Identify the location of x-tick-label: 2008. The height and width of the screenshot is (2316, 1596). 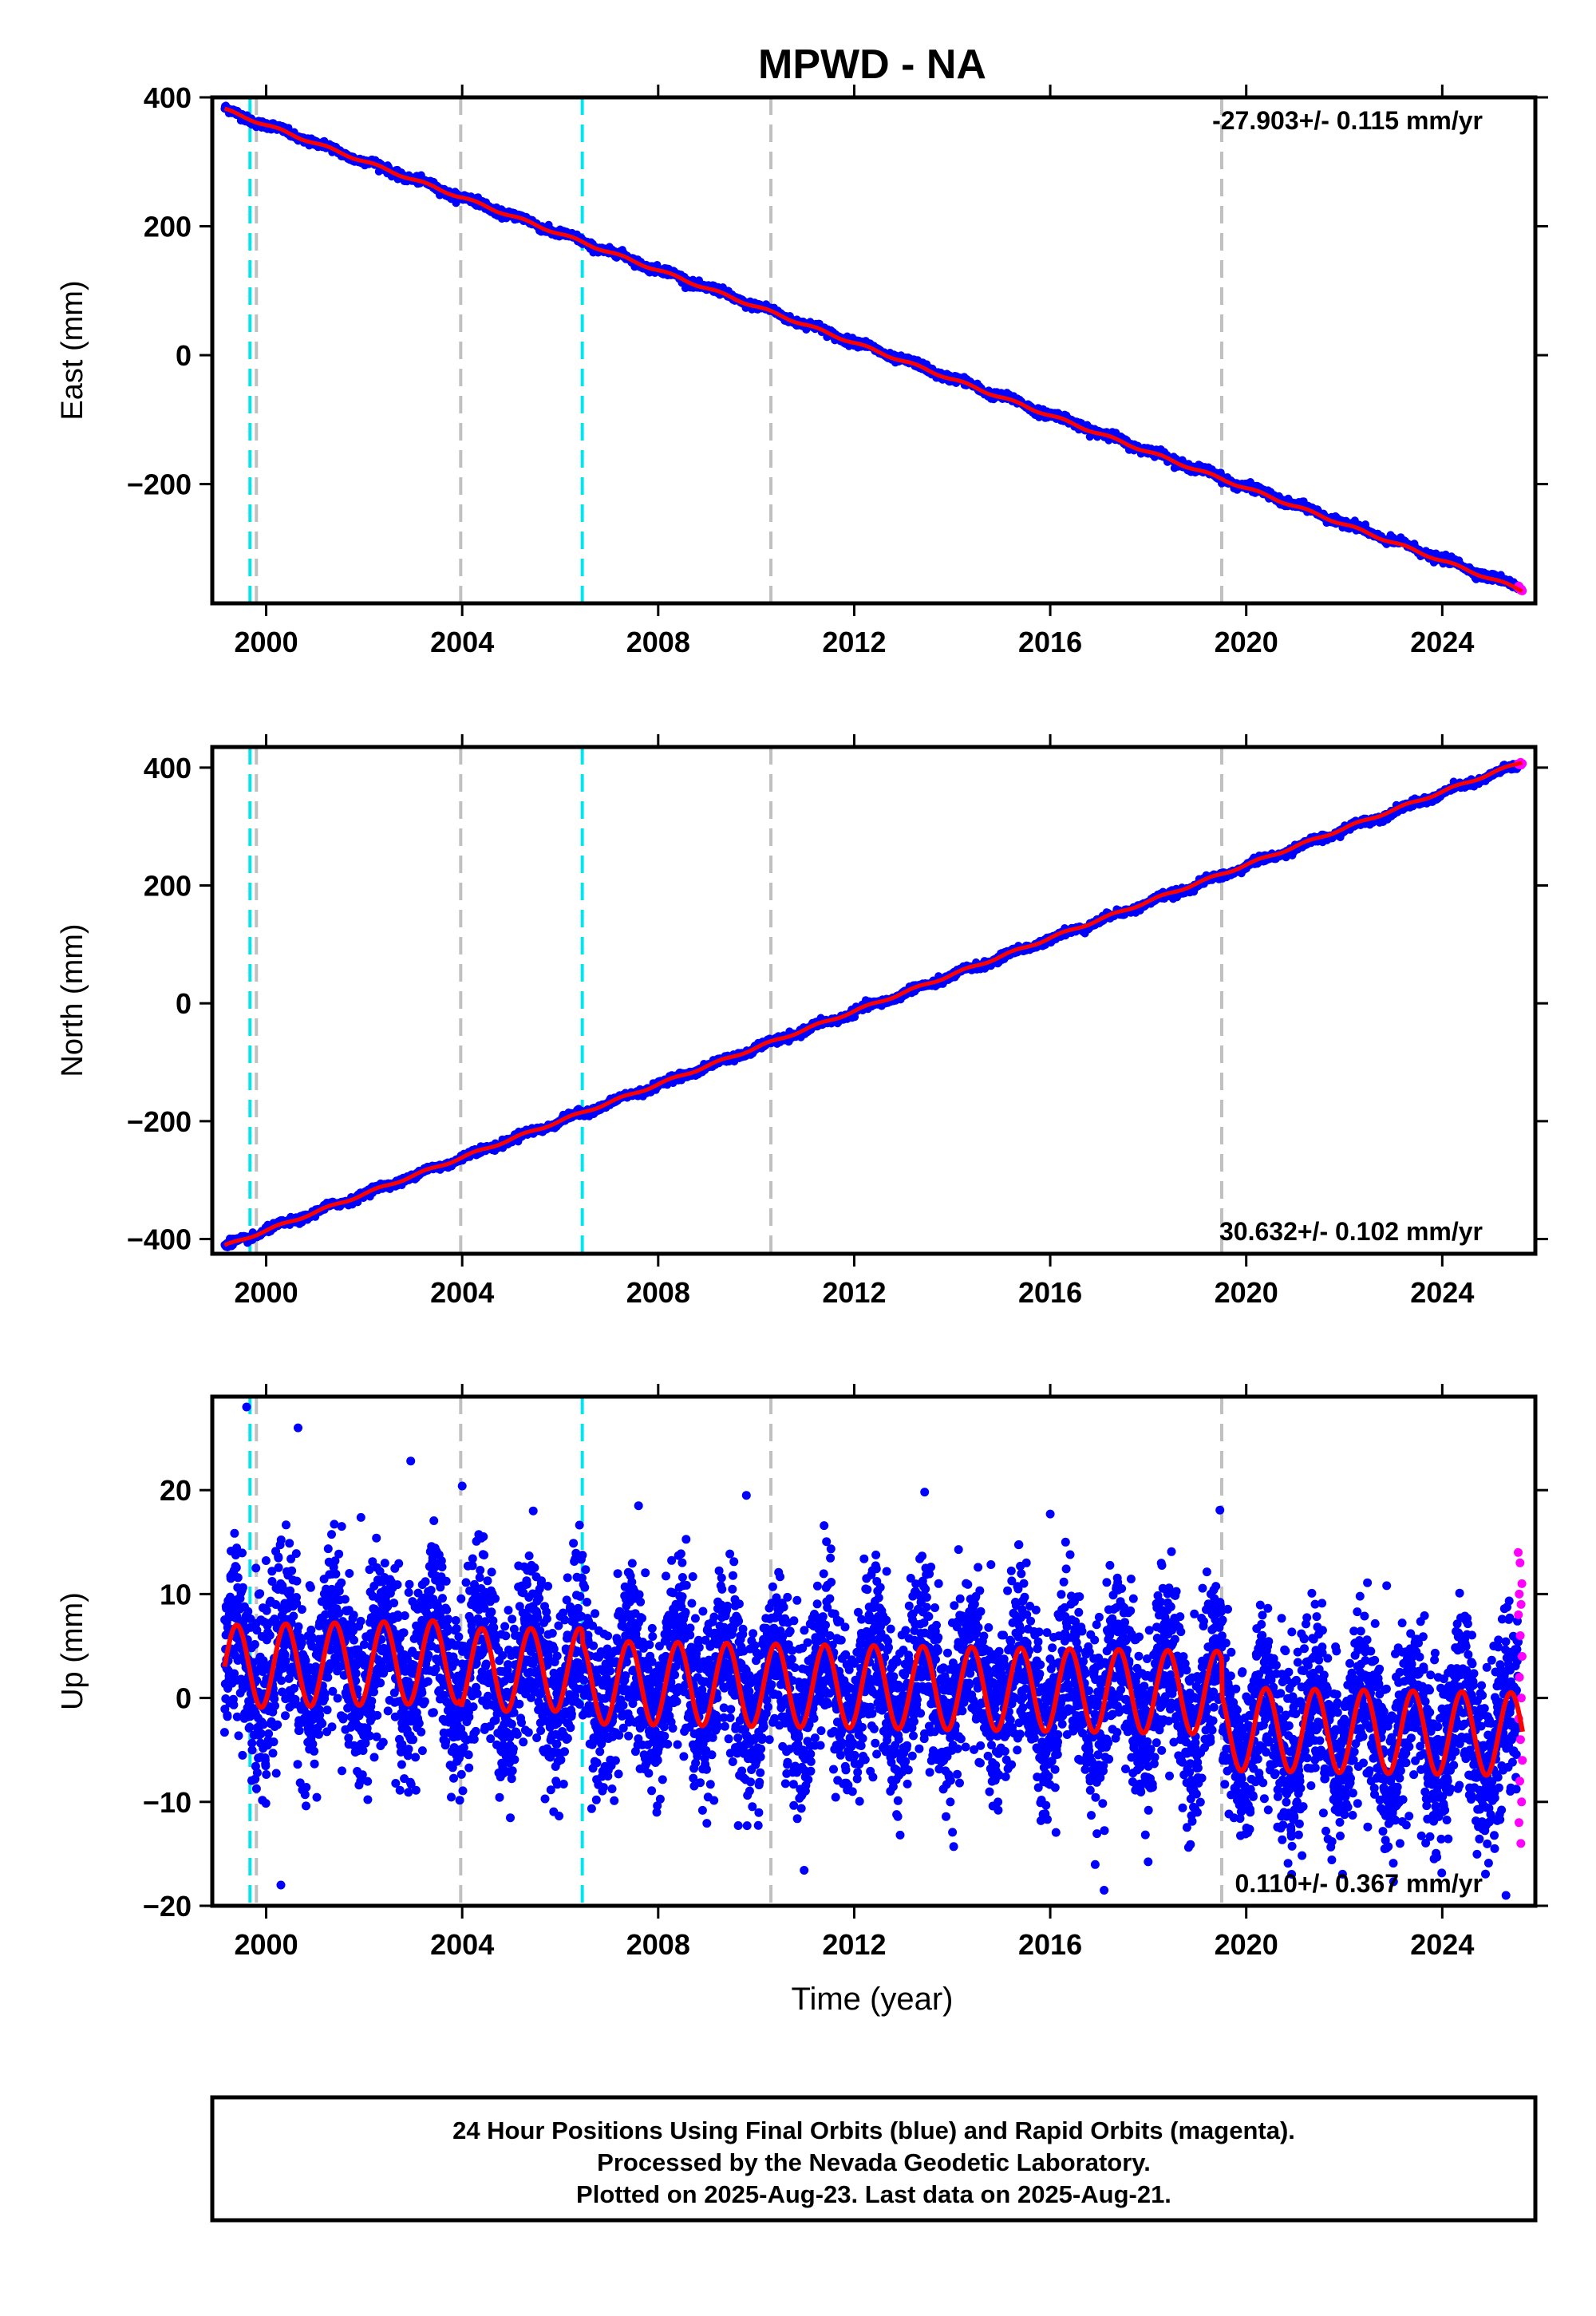
(658, 642).